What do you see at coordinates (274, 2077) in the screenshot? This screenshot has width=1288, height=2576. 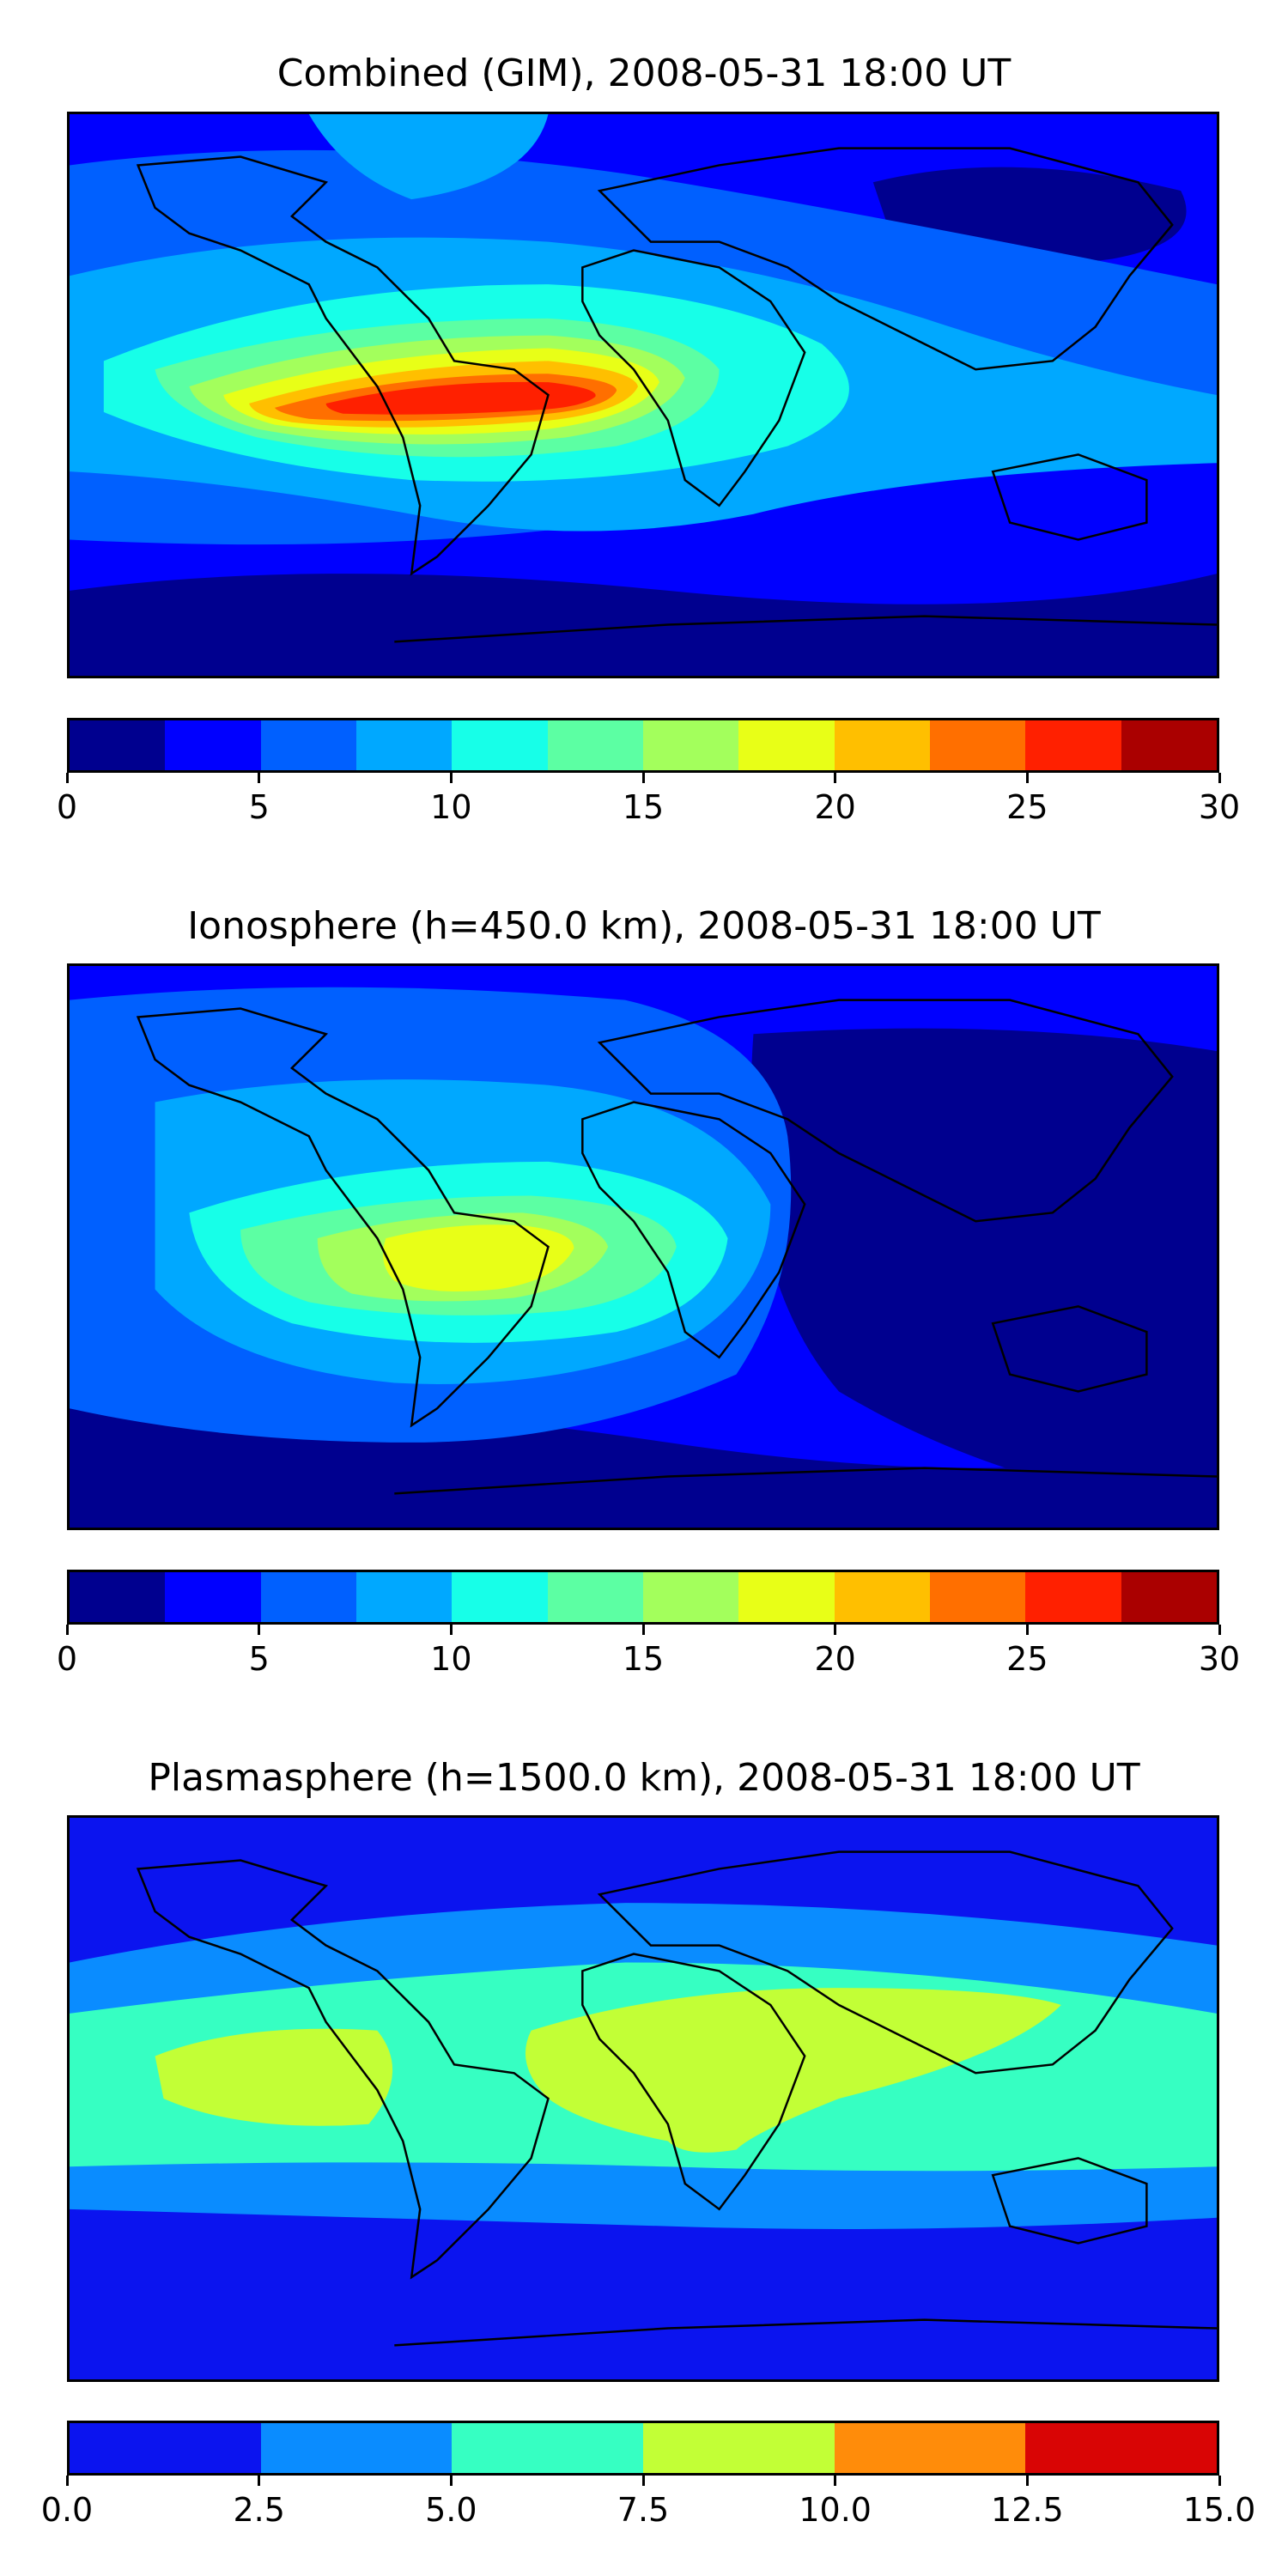 I see `band-7.5-west` at bounding box center [274, 2077].